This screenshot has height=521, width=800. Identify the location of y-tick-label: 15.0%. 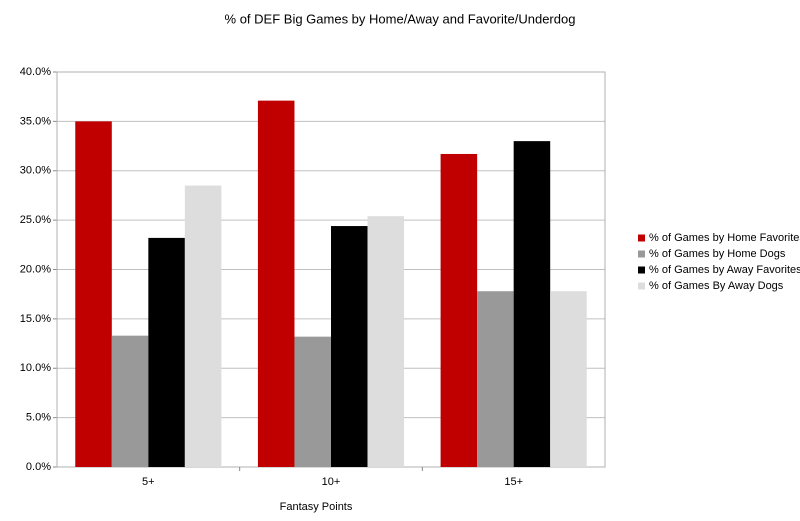
(35, 319).